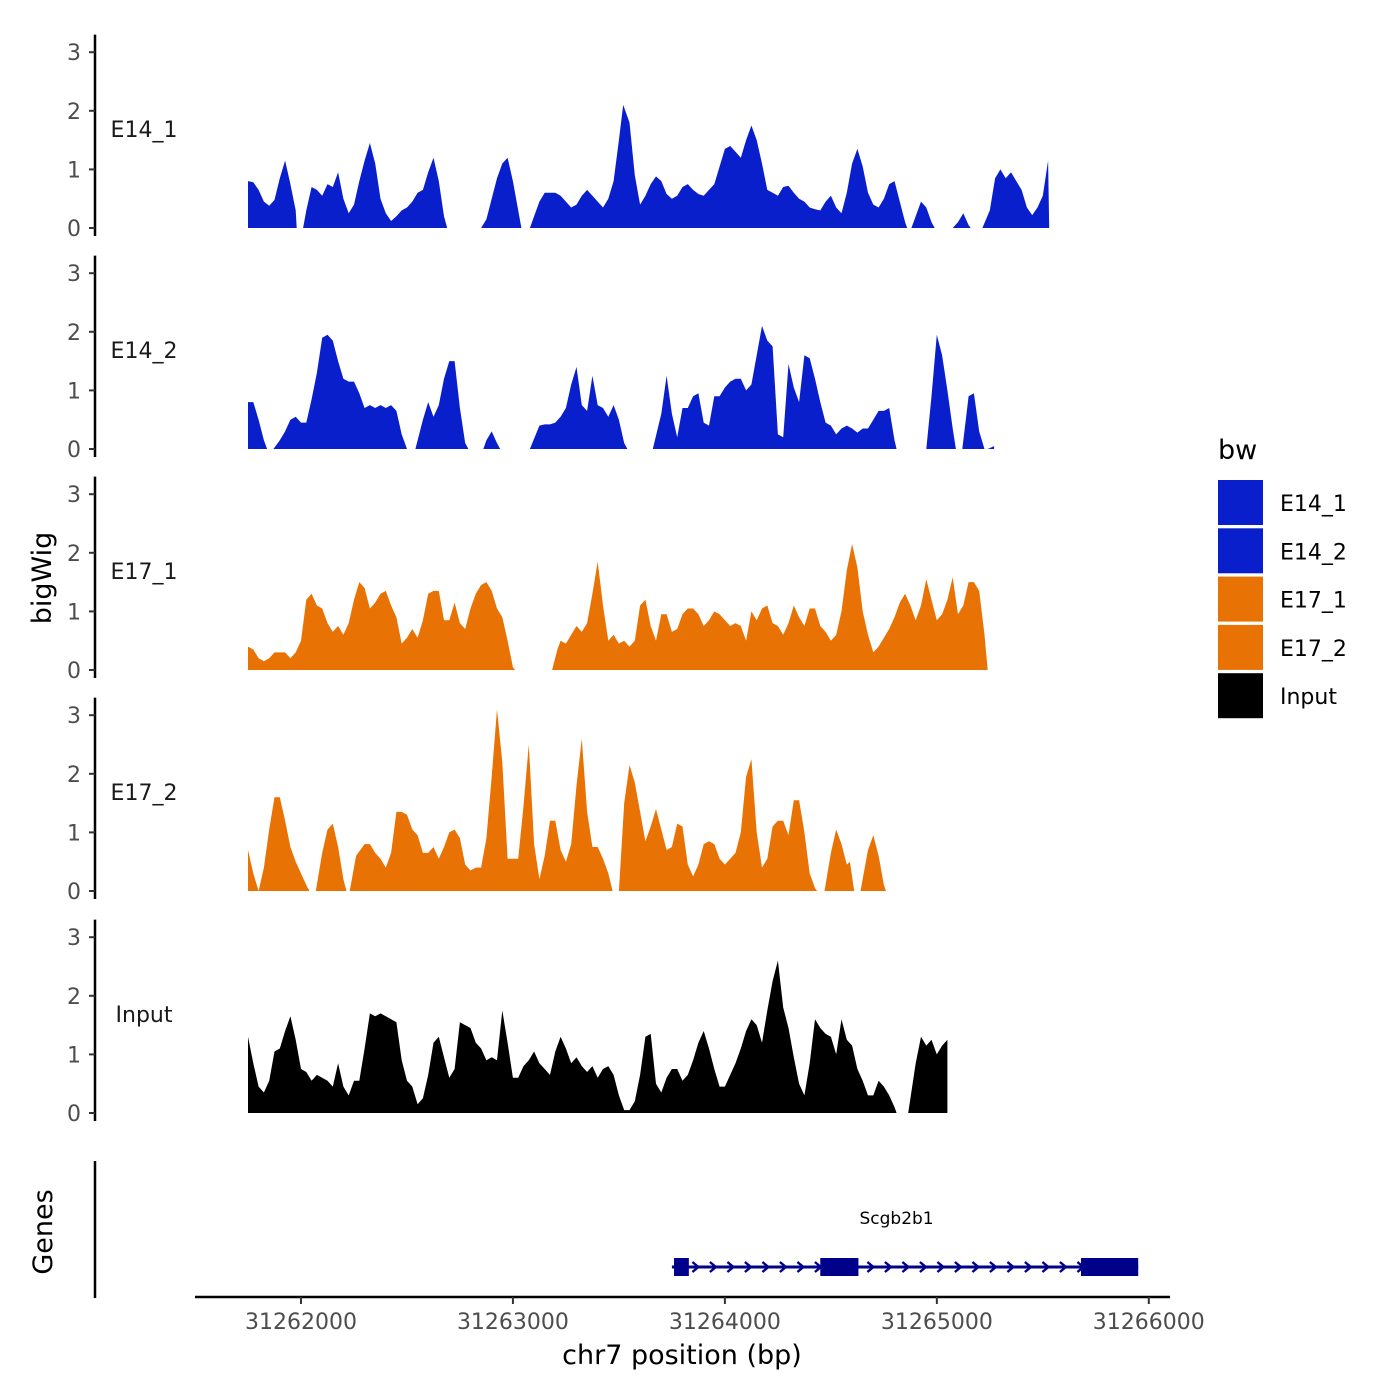 This screenshot has width=1400, height=1400. What do you see at coordinates (937, 1322) in the screenshot?
I see `x-tick-label: 31265000` at bounding box center [937, 1322].